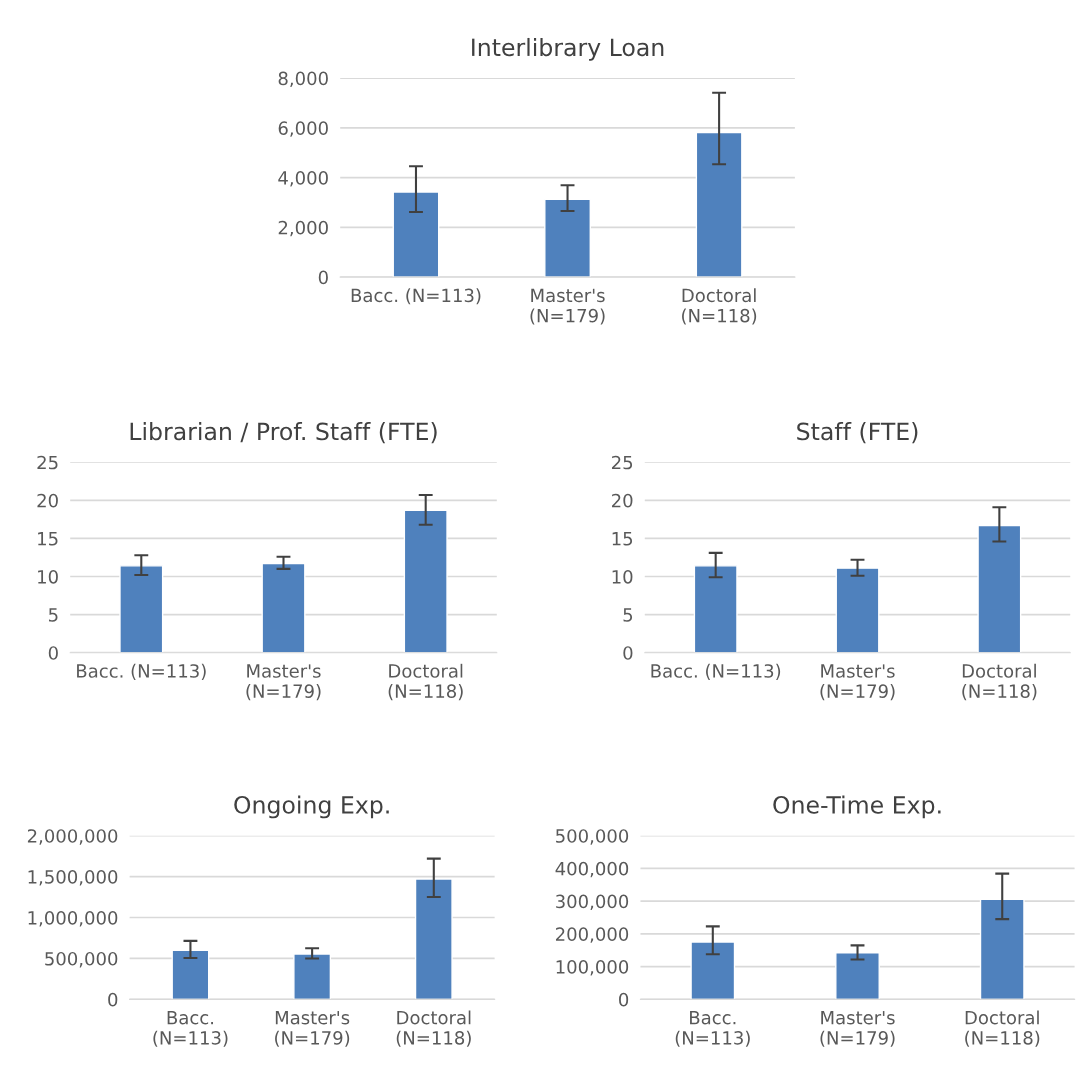  Describe the element at coordinates (592, 935) in the screenshot. I see `y-tick-label: 200,000` at that location.